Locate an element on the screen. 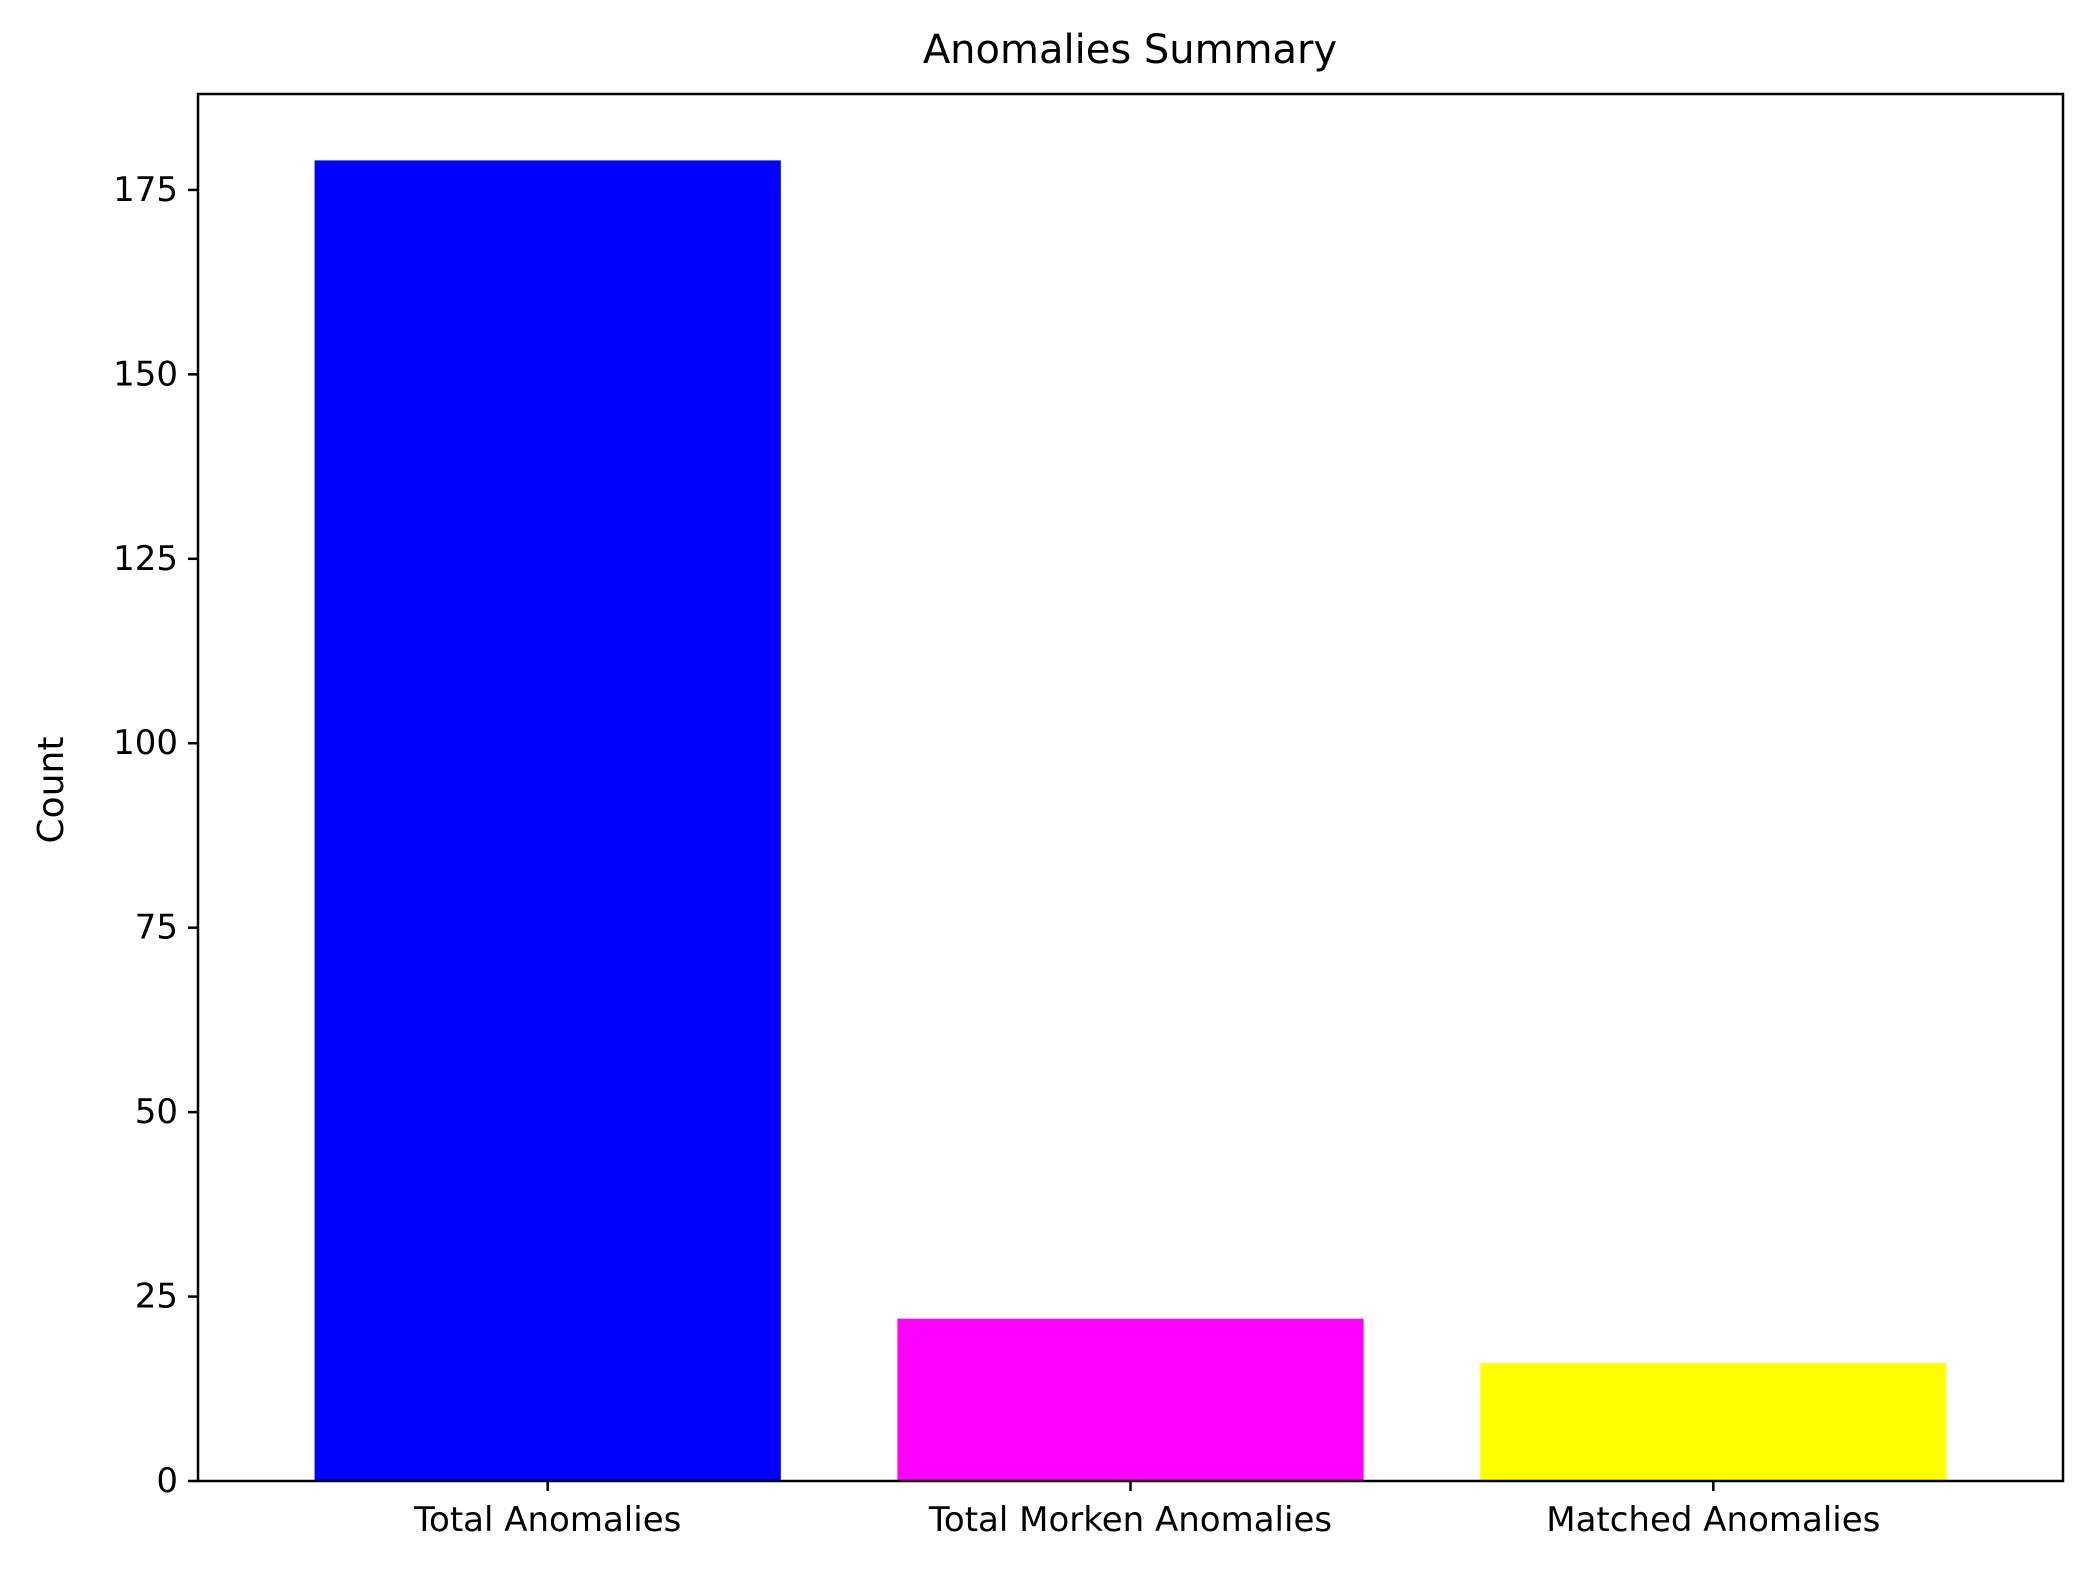 The height and width of the screenshot is (1580, 2087). chart-title: Anomalies Summary is located at coordinates (1130, 50).